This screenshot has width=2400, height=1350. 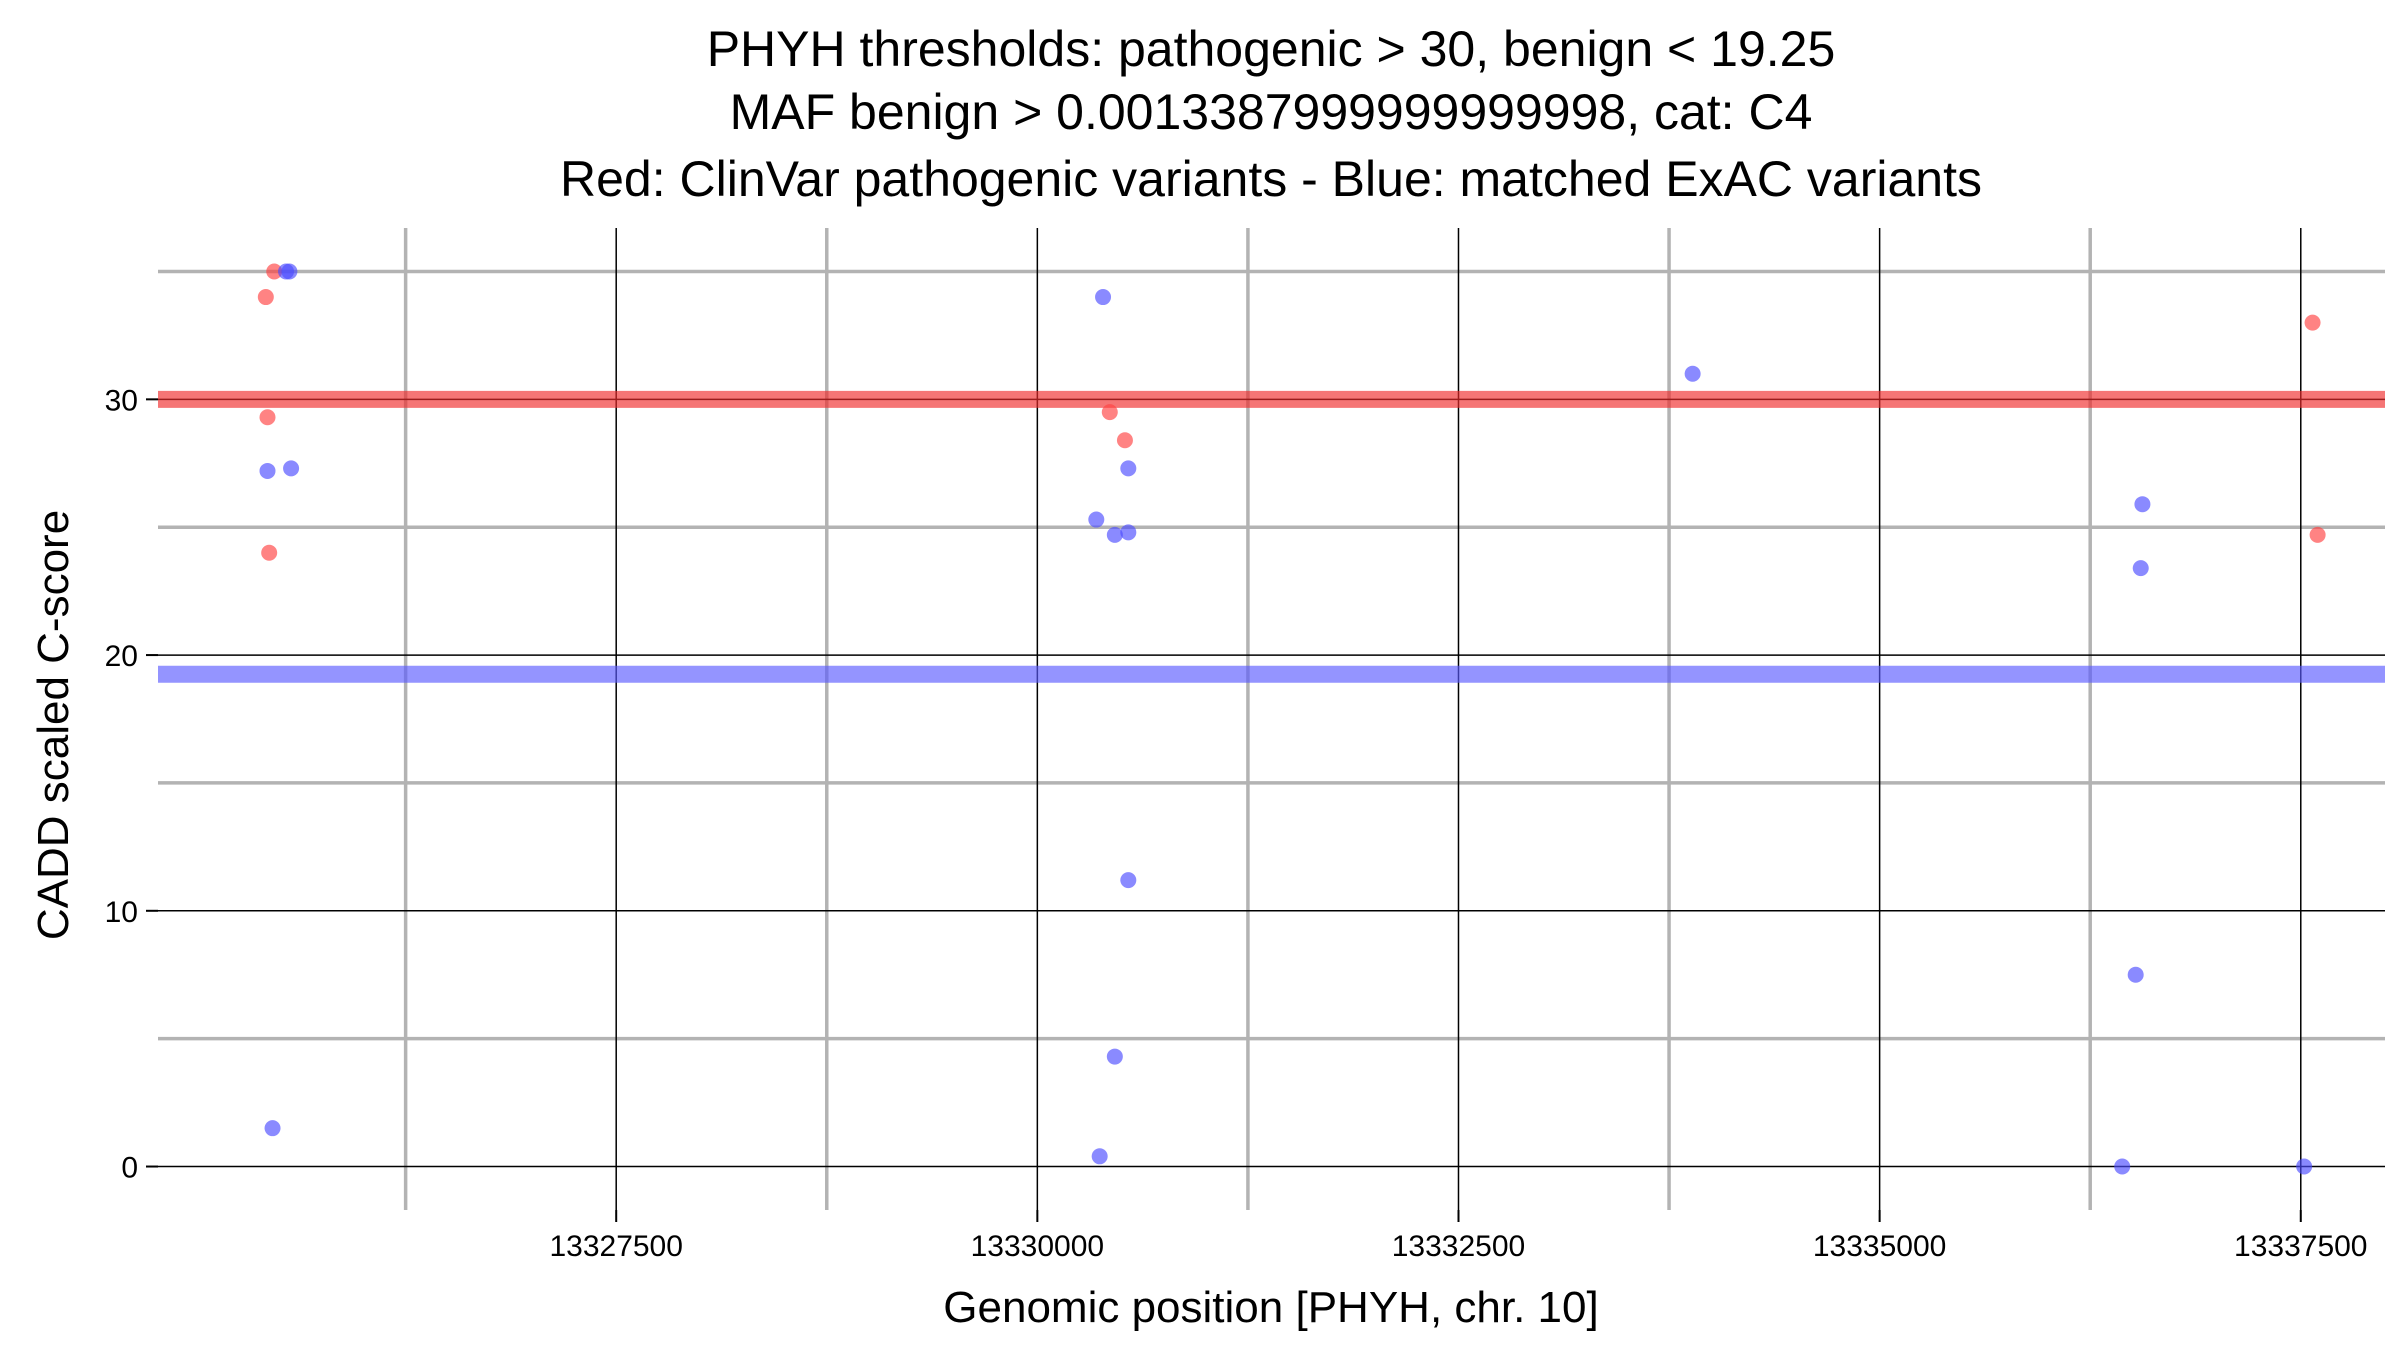 What do you see at coordinates (131, 784) in the screenshot?
I see `y-axis-ticks: 0 10 20 30` at bounding box center [131, 784].